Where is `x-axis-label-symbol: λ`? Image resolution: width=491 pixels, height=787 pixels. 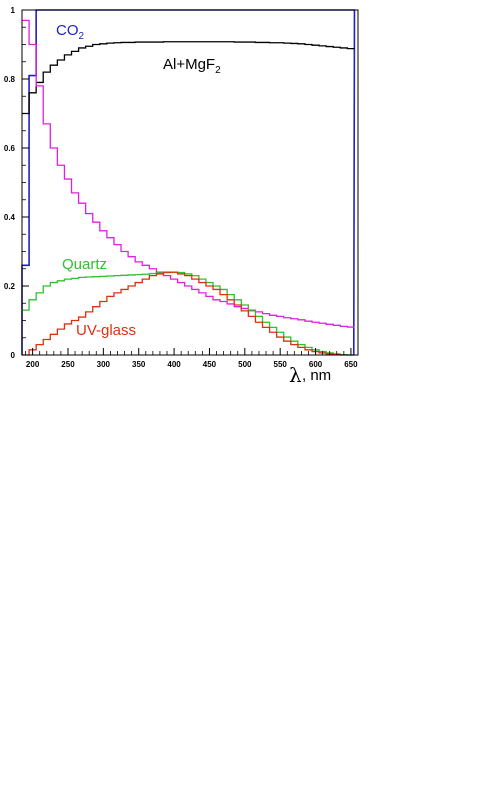 x-axis-label-symbol: λ is located at coordinates (295, 375).